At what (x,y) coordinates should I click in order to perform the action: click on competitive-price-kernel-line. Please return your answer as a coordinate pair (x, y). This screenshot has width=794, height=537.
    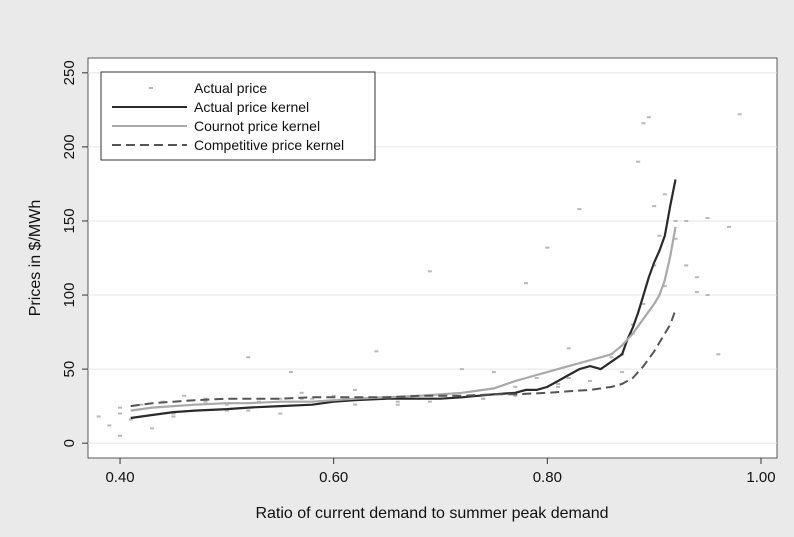
    Looking at the image, I should click on (403, 358).